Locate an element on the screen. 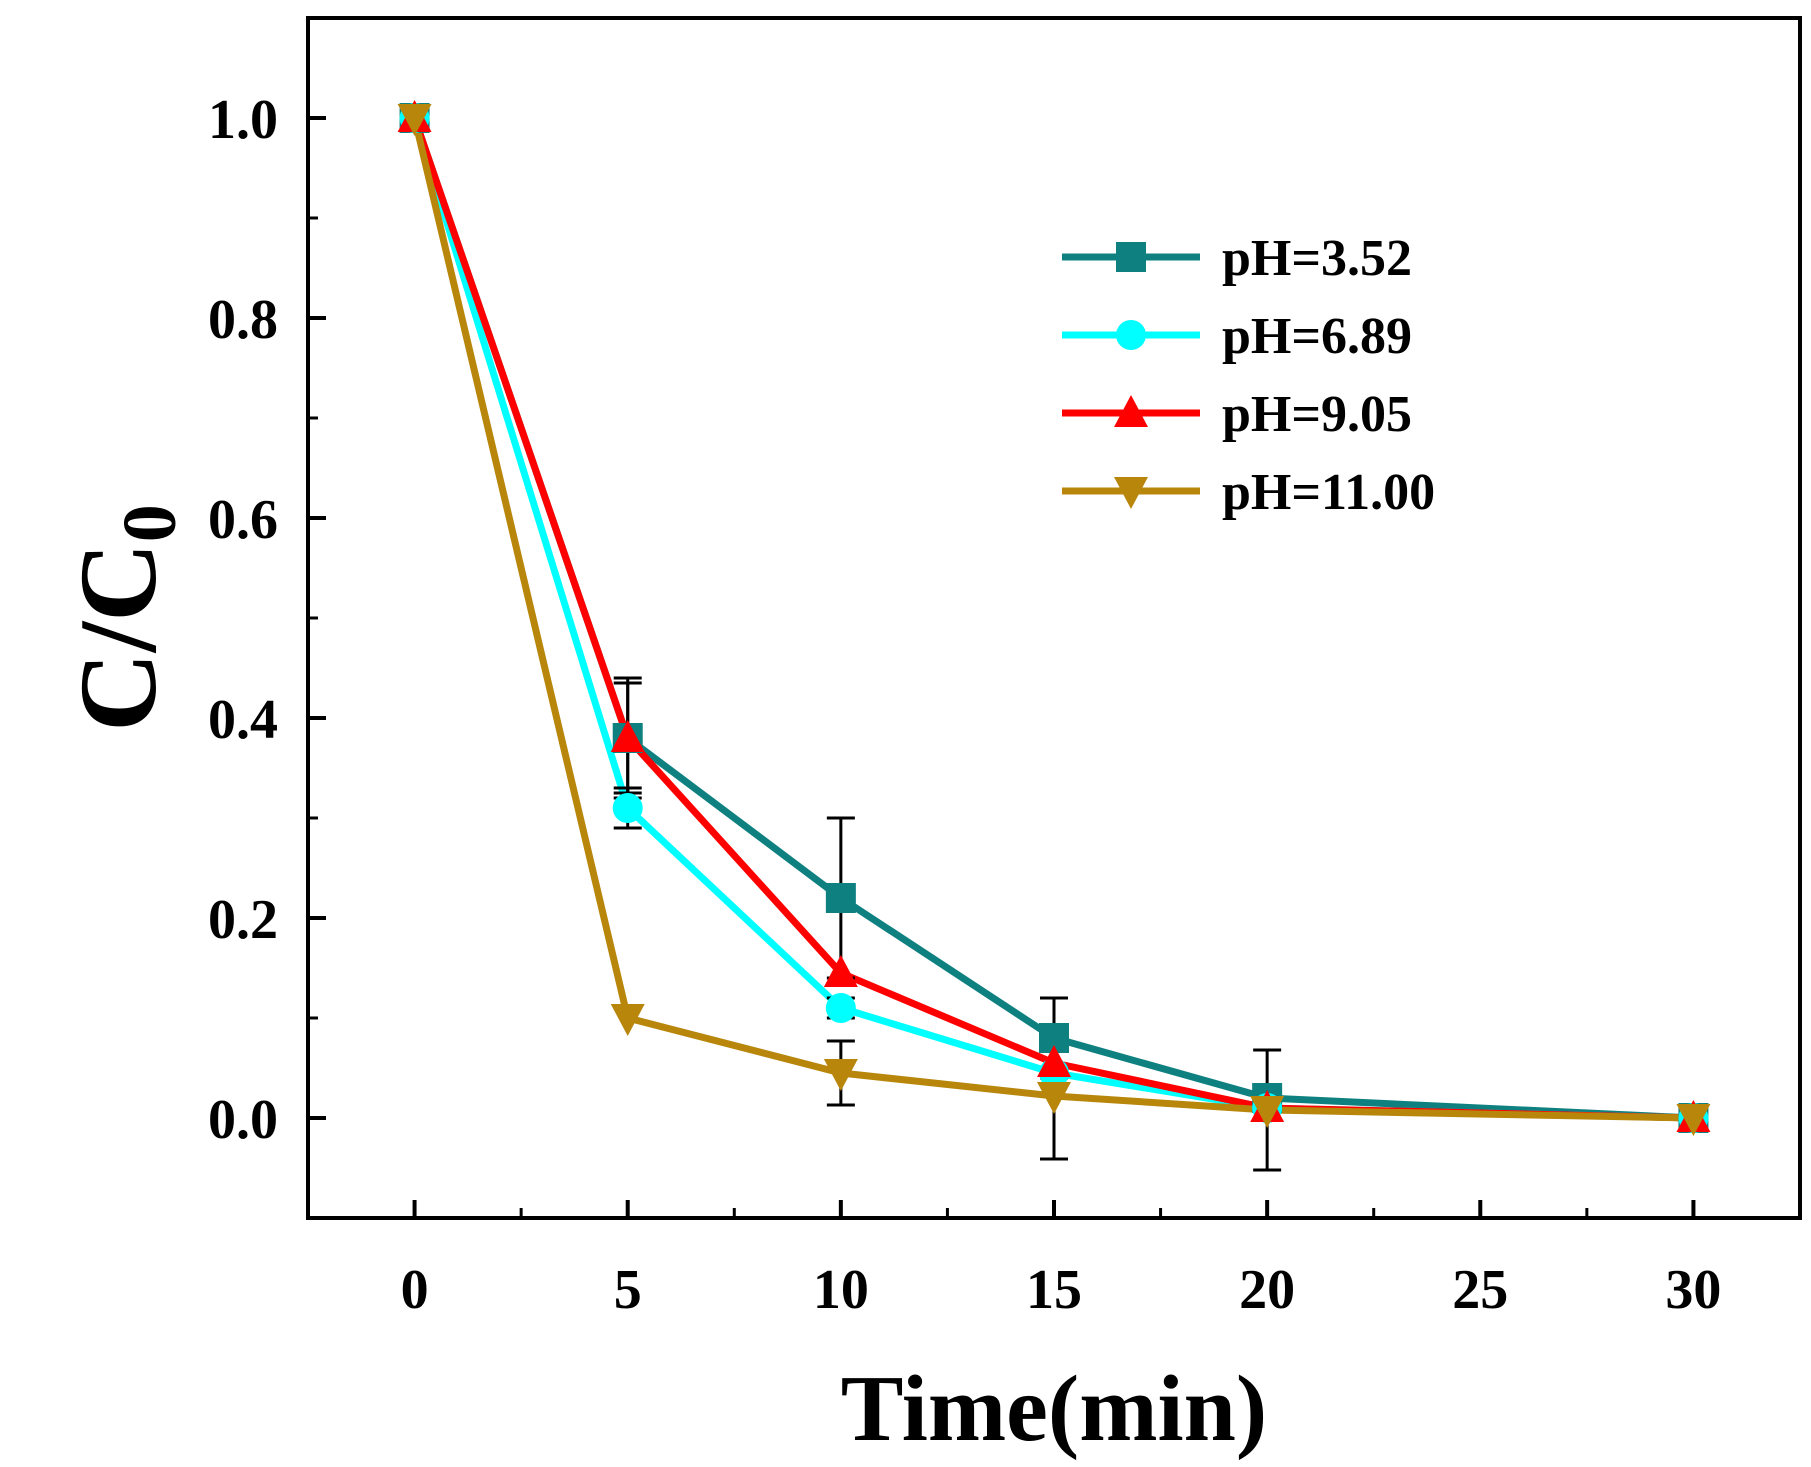  svg-text: C/C0 is located at coordinates (124, 617).